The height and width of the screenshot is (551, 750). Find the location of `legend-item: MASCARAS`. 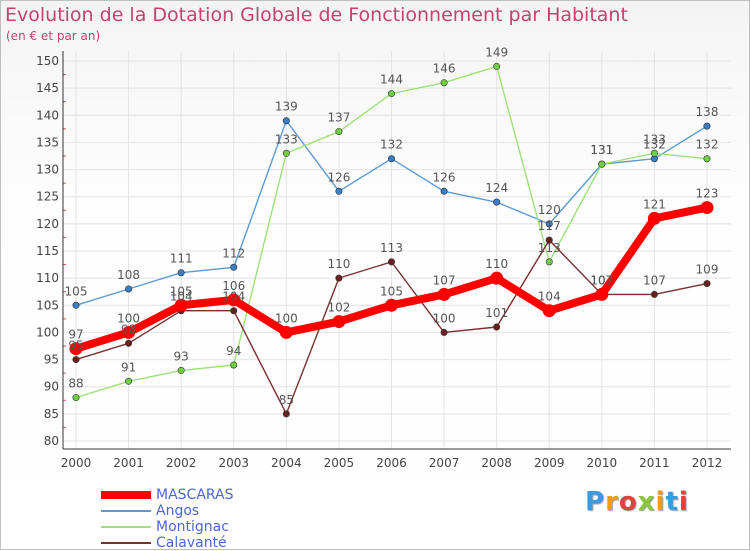

legend-item: MASCARAS is located at coordinates (167, 495).